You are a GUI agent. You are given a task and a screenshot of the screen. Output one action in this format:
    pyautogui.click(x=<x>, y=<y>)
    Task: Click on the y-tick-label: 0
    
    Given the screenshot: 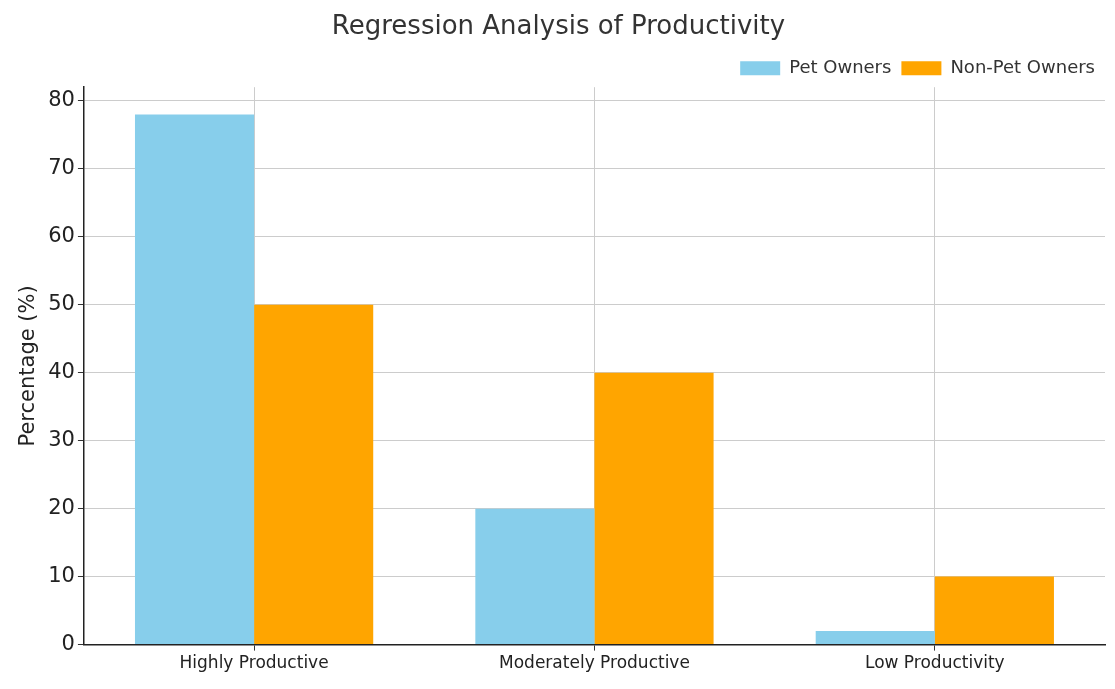 What is the action you would take?
    pyautogui.click(x=68, y=643)
    